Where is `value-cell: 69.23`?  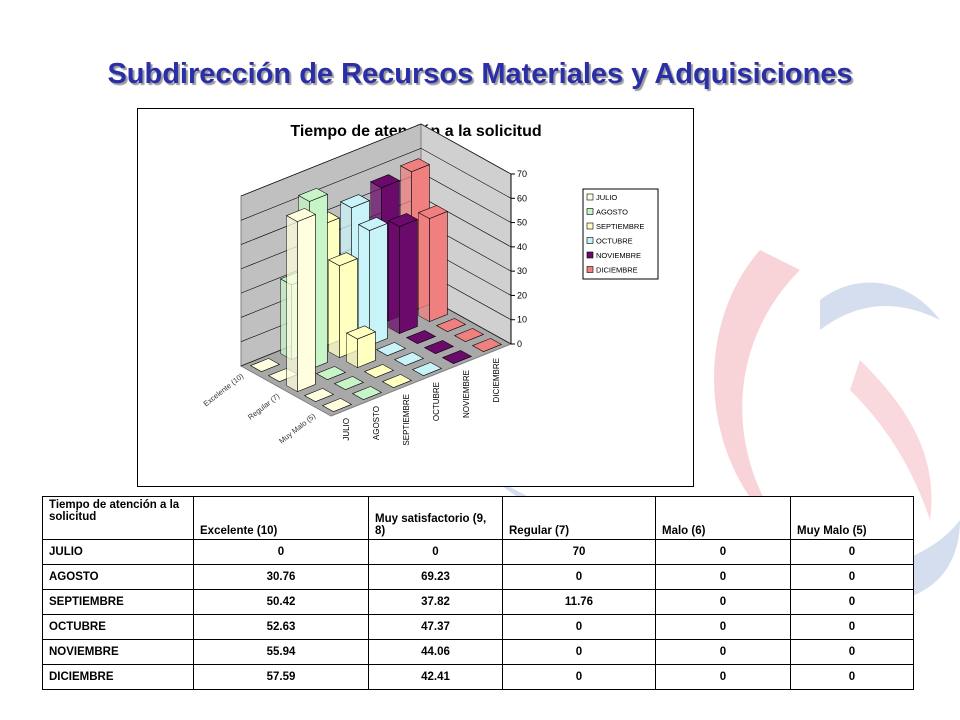
value-cell: 69.23 is located at coordinates (435, 577).